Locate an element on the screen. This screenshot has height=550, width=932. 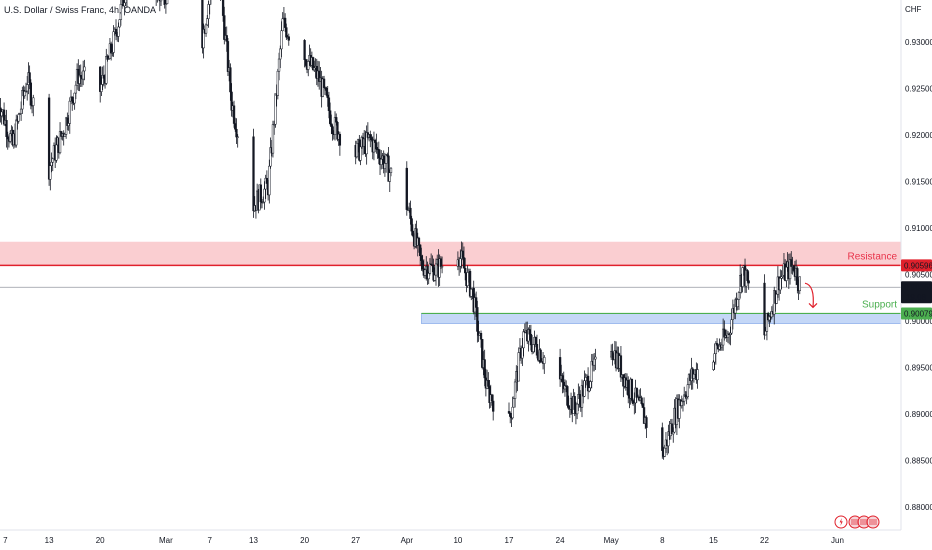
time-tick-label: Mar is located at coordinates (166, 540).